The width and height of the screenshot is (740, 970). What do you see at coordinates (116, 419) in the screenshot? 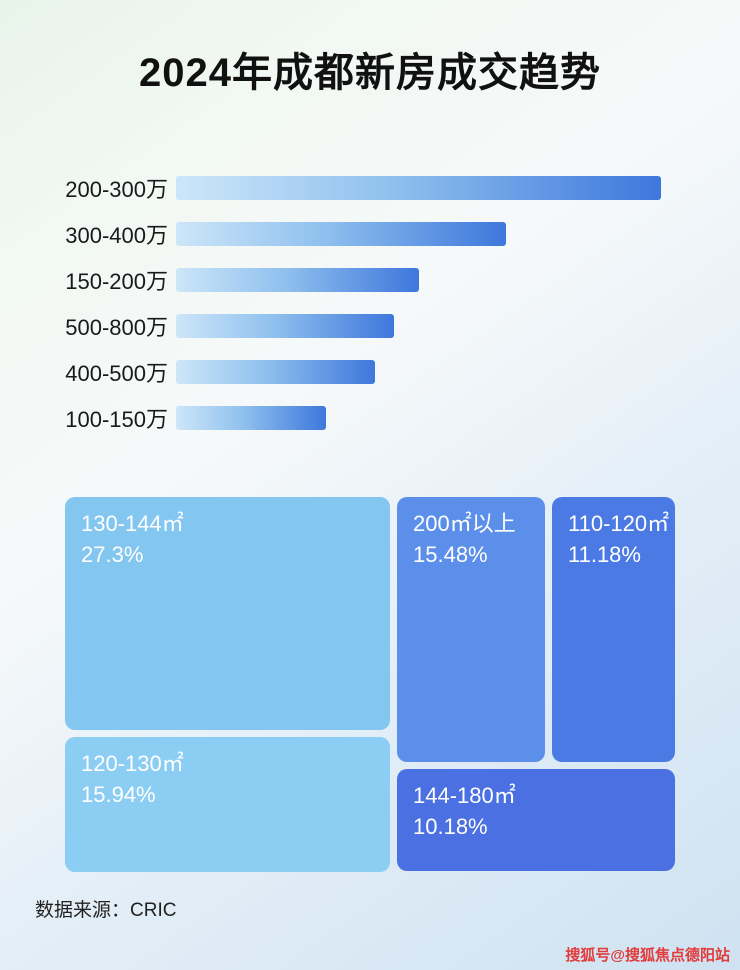
I see `bar-category-label: 100-150万` at bounding box center [116, 419].